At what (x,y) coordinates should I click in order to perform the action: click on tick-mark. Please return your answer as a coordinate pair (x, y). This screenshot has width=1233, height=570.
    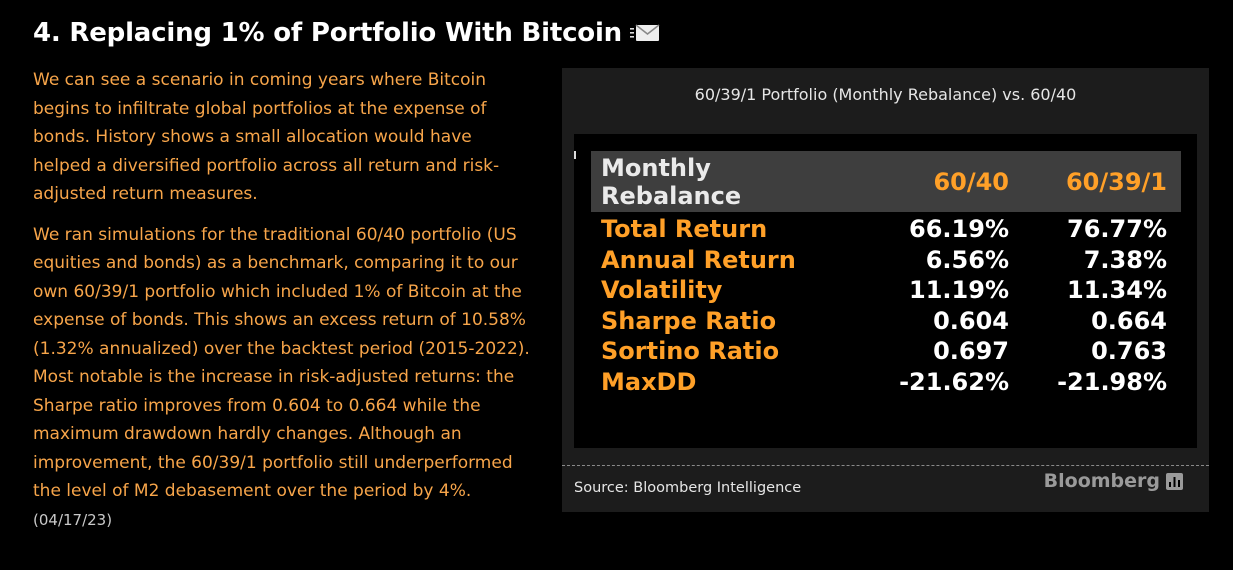
    Looking at the image, I should click on (575, 155).